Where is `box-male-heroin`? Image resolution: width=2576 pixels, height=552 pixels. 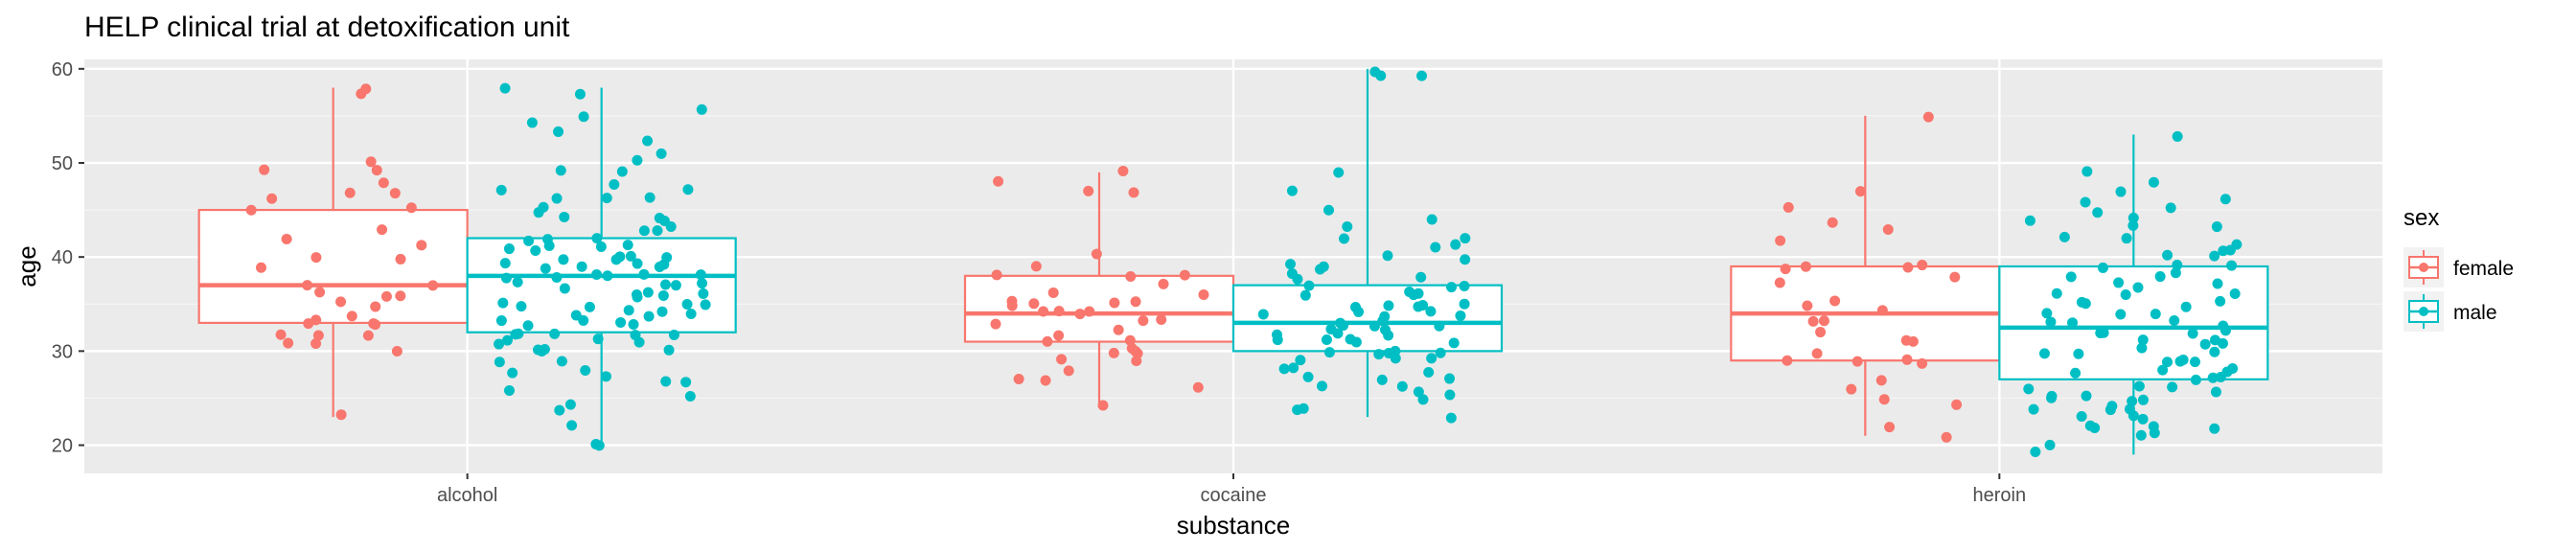
box-male-heroin is located at coordinates (2133, 322).